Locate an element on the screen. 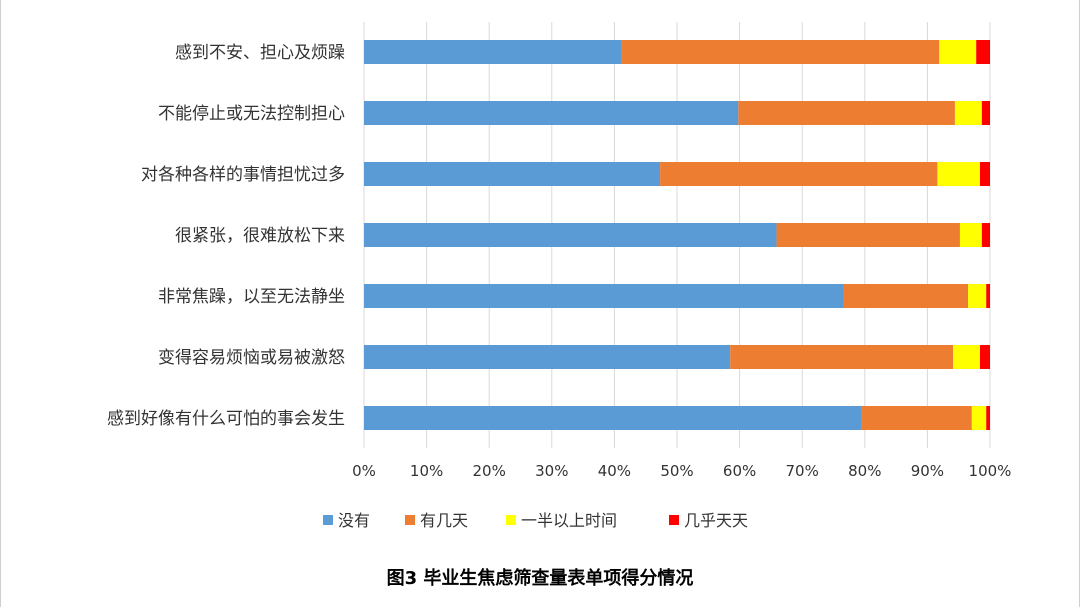 The image size is (1080, 607). x-tick-label: 80% is located at coordinates (864, 471).